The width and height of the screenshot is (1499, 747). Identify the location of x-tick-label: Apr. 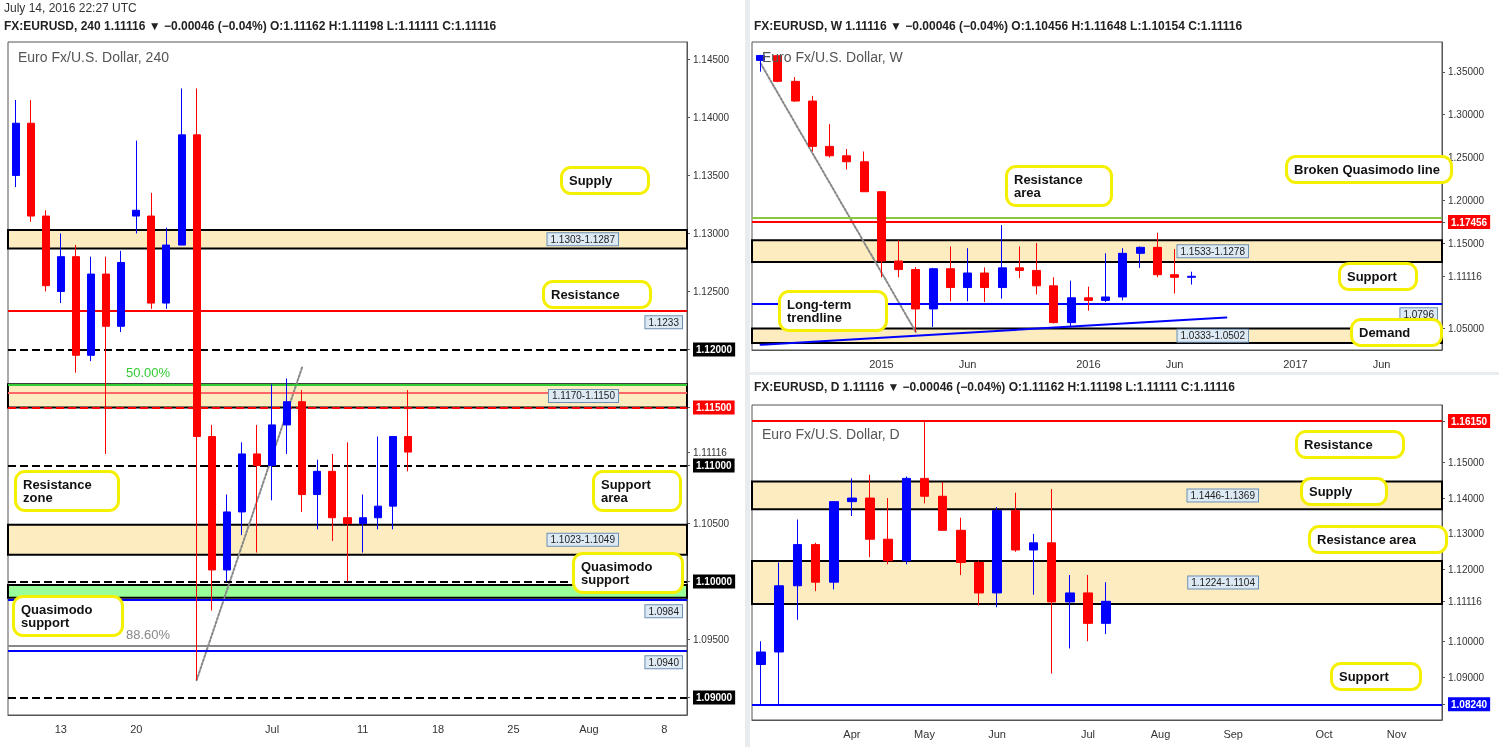
(852, 733).